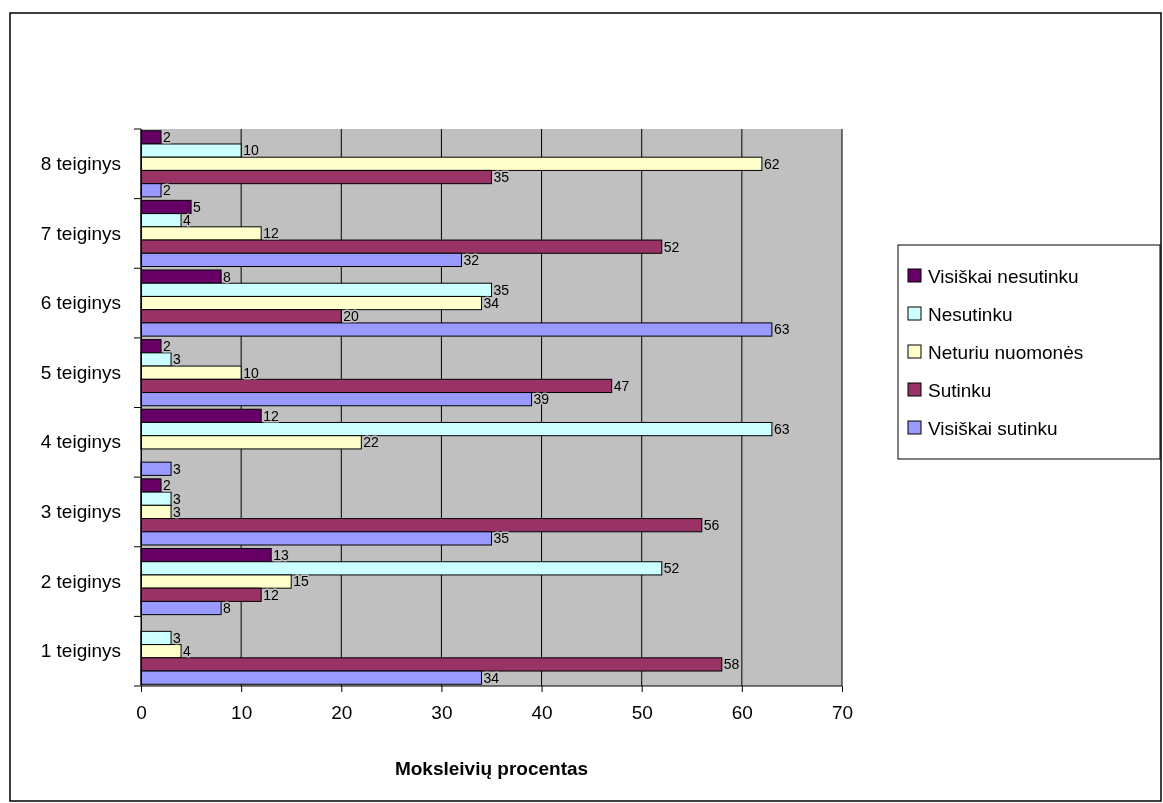 The width and height of the screenshot is (1163, 803). Describe the element at coordinates (351, 316) in the screenshot. I see `data-label: 20` at that location.